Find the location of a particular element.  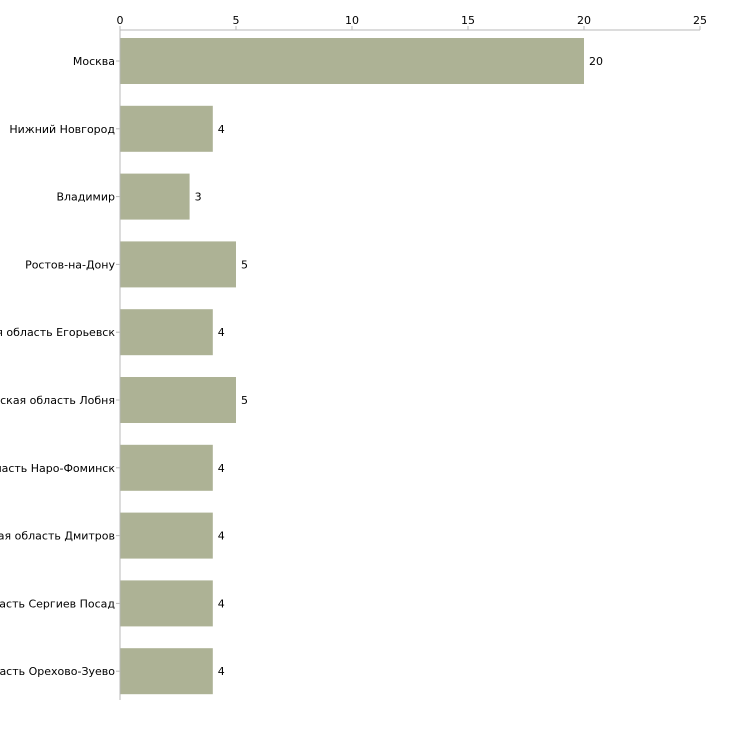

category-label: пасть Орехово-Зуево is located at coordinates (57, 671).